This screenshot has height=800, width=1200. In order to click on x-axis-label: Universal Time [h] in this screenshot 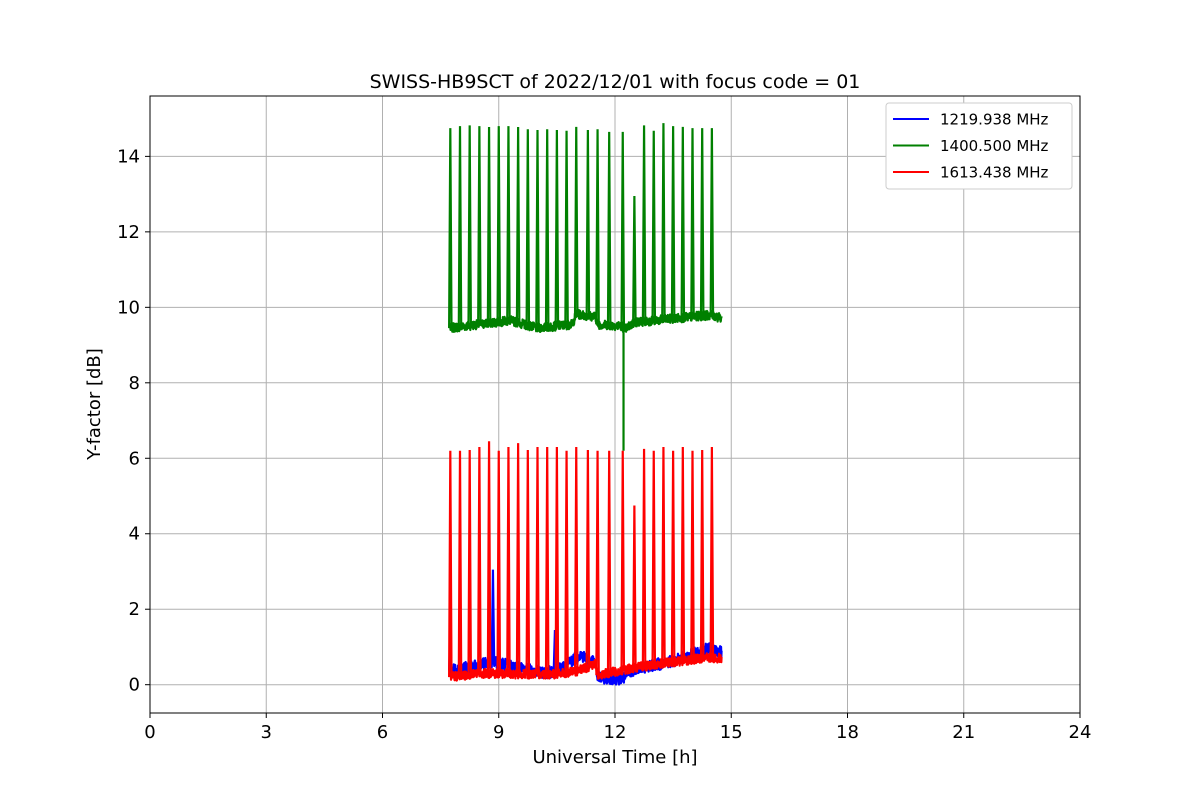, I will do `click(614, 757)`.